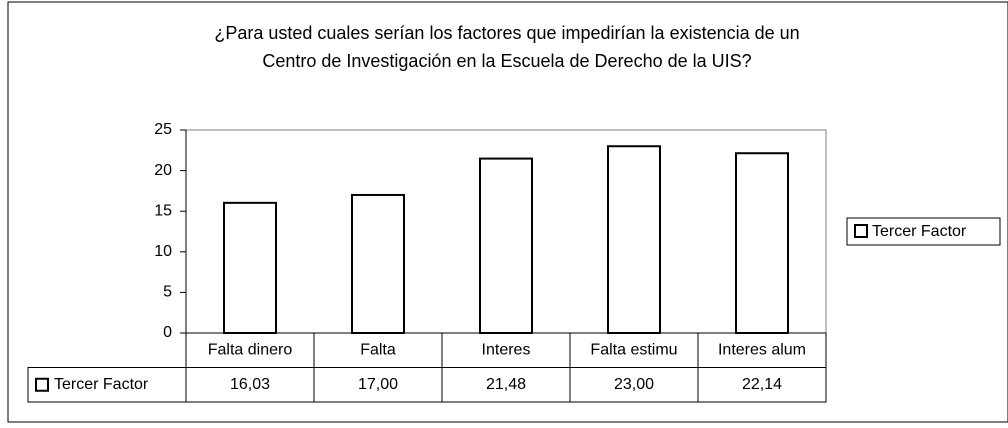 The width and height of the screenshot is (1008, 428). I want to click on y-tick-label: 25, so click(163, 129).